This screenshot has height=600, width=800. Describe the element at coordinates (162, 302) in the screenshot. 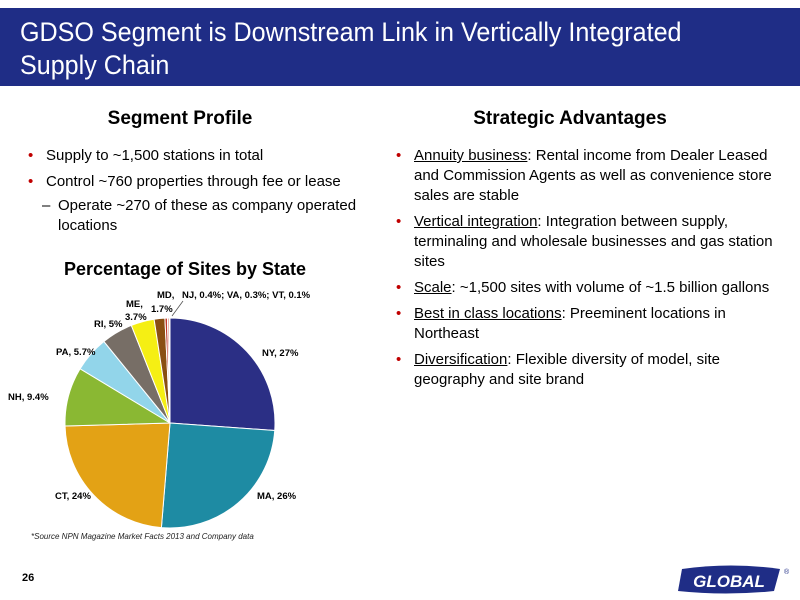

I see `pie-label-md: MD, 1.7%` at that location.